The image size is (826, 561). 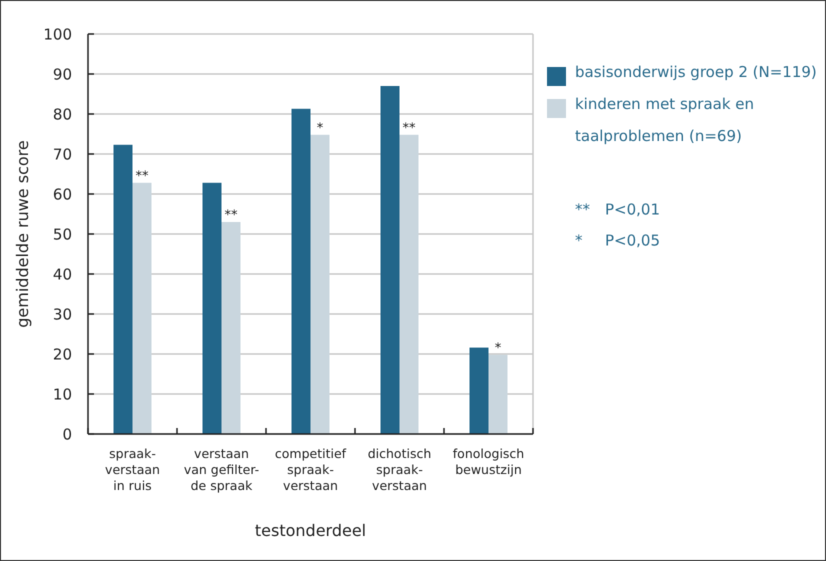 What do you see at coordinates (62, 314) in the screenshot?
I see `y-tick-label: 30` at bounding box center [62, 314].